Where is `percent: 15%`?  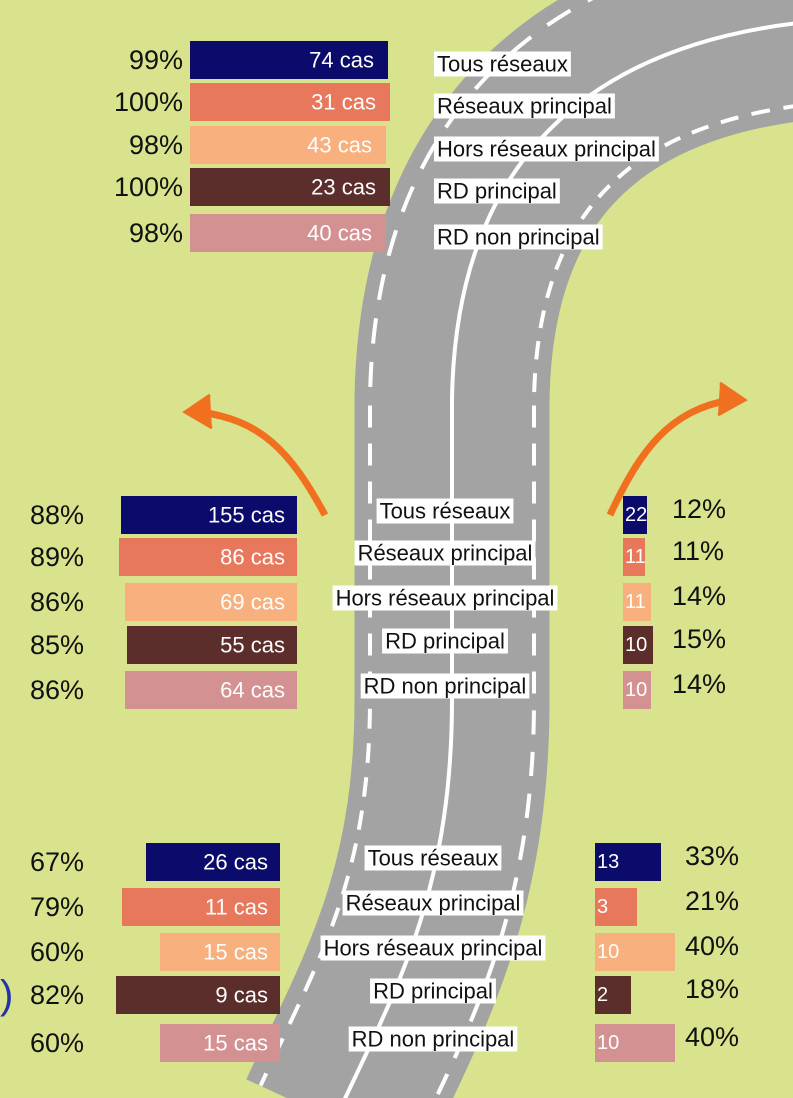 percent: 15% is located at coordinates (699, 639).